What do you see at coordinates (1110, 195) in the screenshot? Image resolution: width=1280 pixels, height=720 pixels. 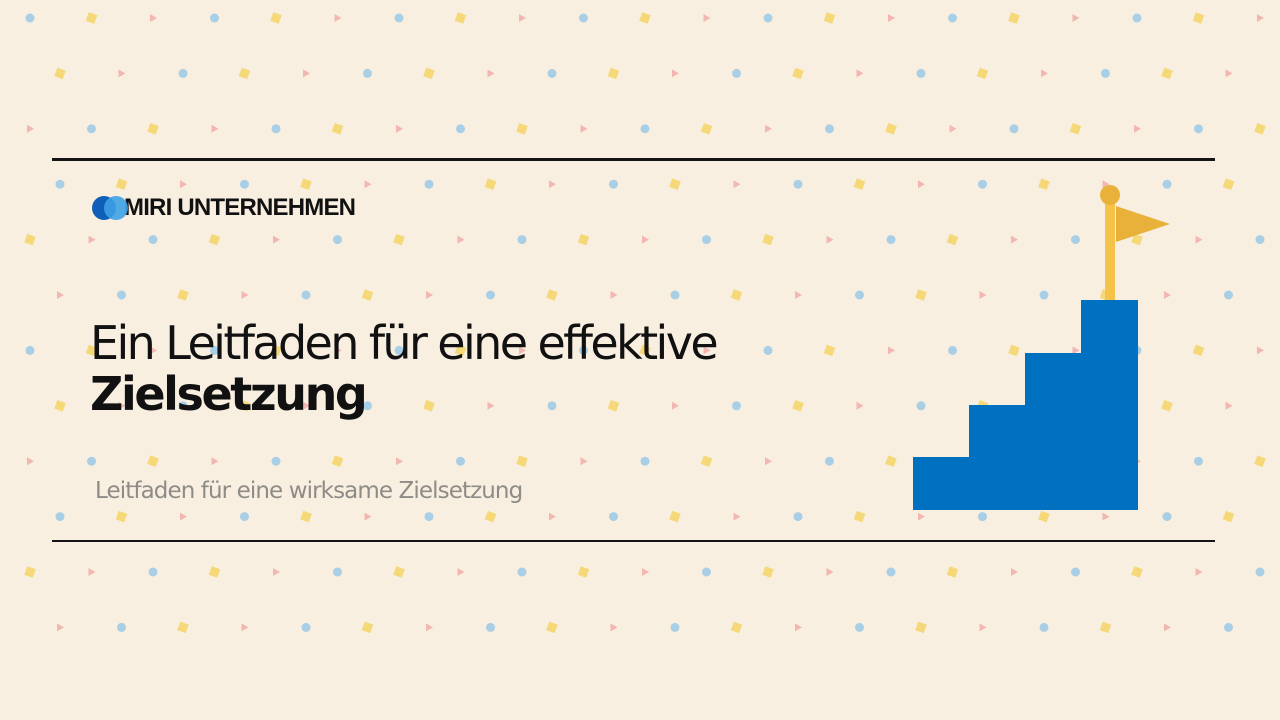 I see `flag-pole-knob` at bounding box center [1110, 195].